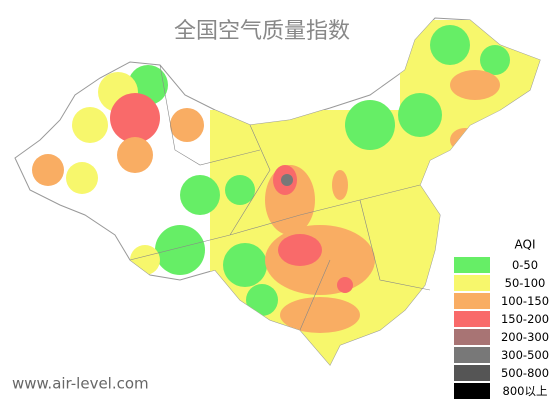 Image resolution: width=555 pixels, height=400 pixels. What do you see at coordinates (525, 245) in the screenshot?
I see `legend-title: AQI` at bounding box center [525, 245].